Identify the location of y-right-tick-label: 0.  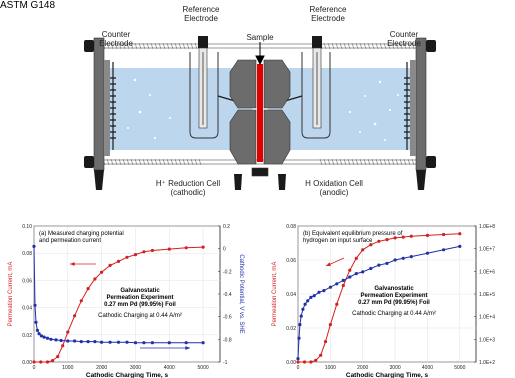
(224, 250).